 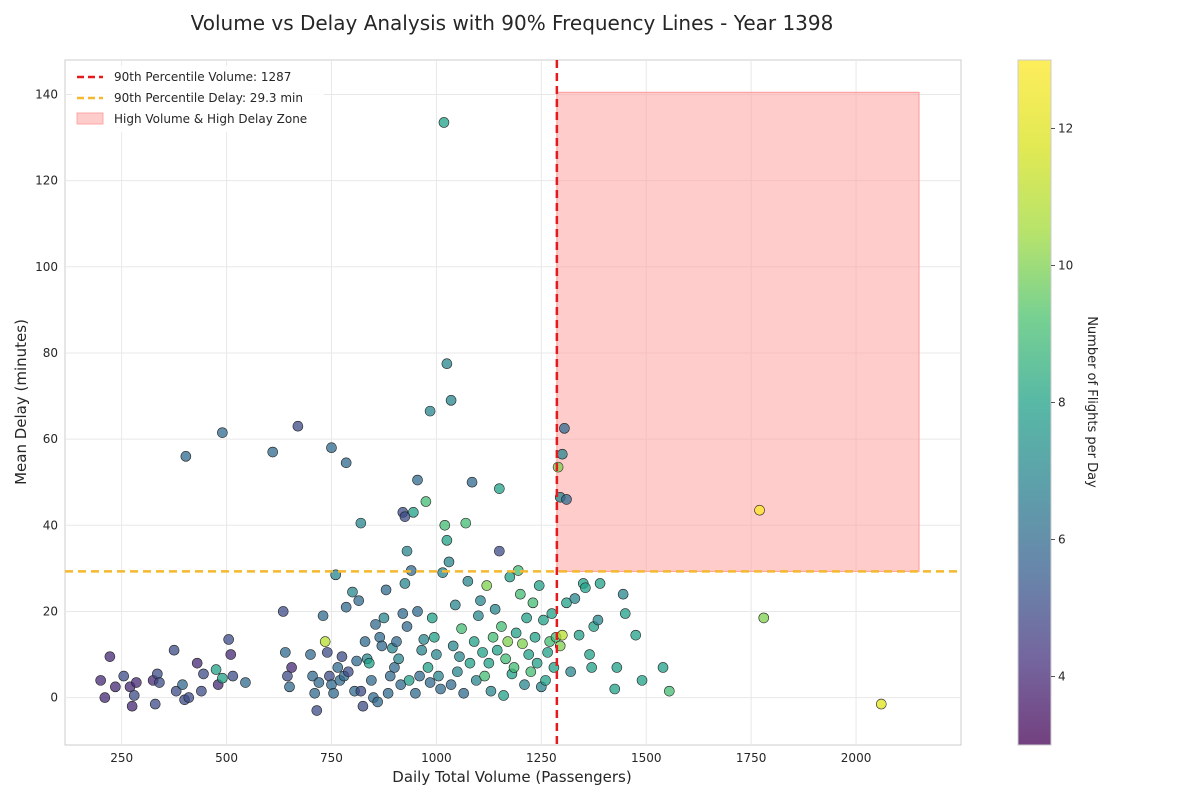 What do you see at coordinates (54, 698) in the screenshot?
I see `y-tick-label: 0` at bounding box center [54, 698].